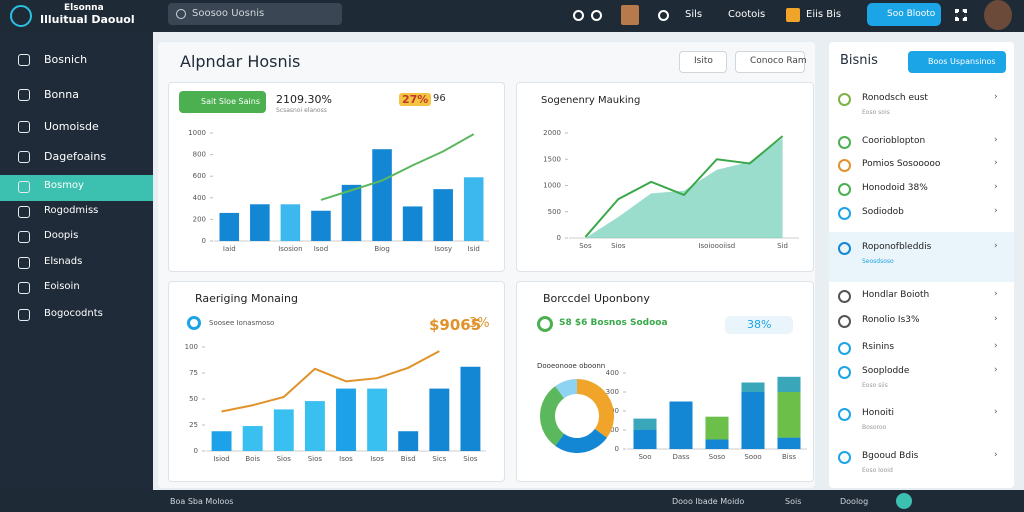 Image resolution: width=1024 pixels, height=512 pixels. I want to click on item-sub: Bosoroo, so click(874, 427).